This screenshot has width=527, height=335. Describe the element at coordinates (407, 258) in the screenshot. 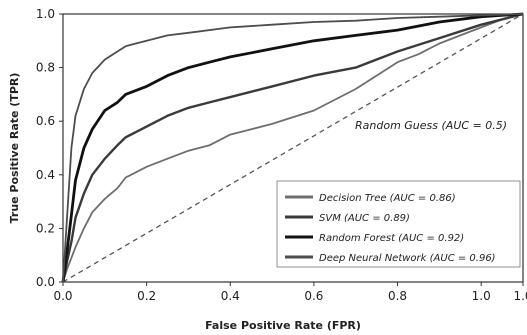

I see `legend-label-3: Deep Neural Network (AUC = 0.96)` at that location.